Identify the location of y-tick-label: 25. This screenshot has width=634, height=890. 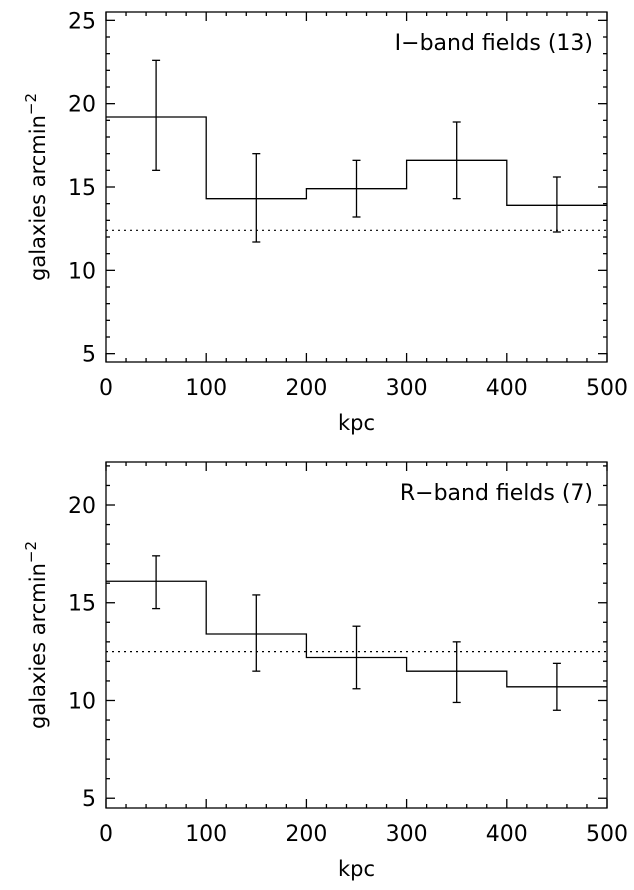
(82, 21).